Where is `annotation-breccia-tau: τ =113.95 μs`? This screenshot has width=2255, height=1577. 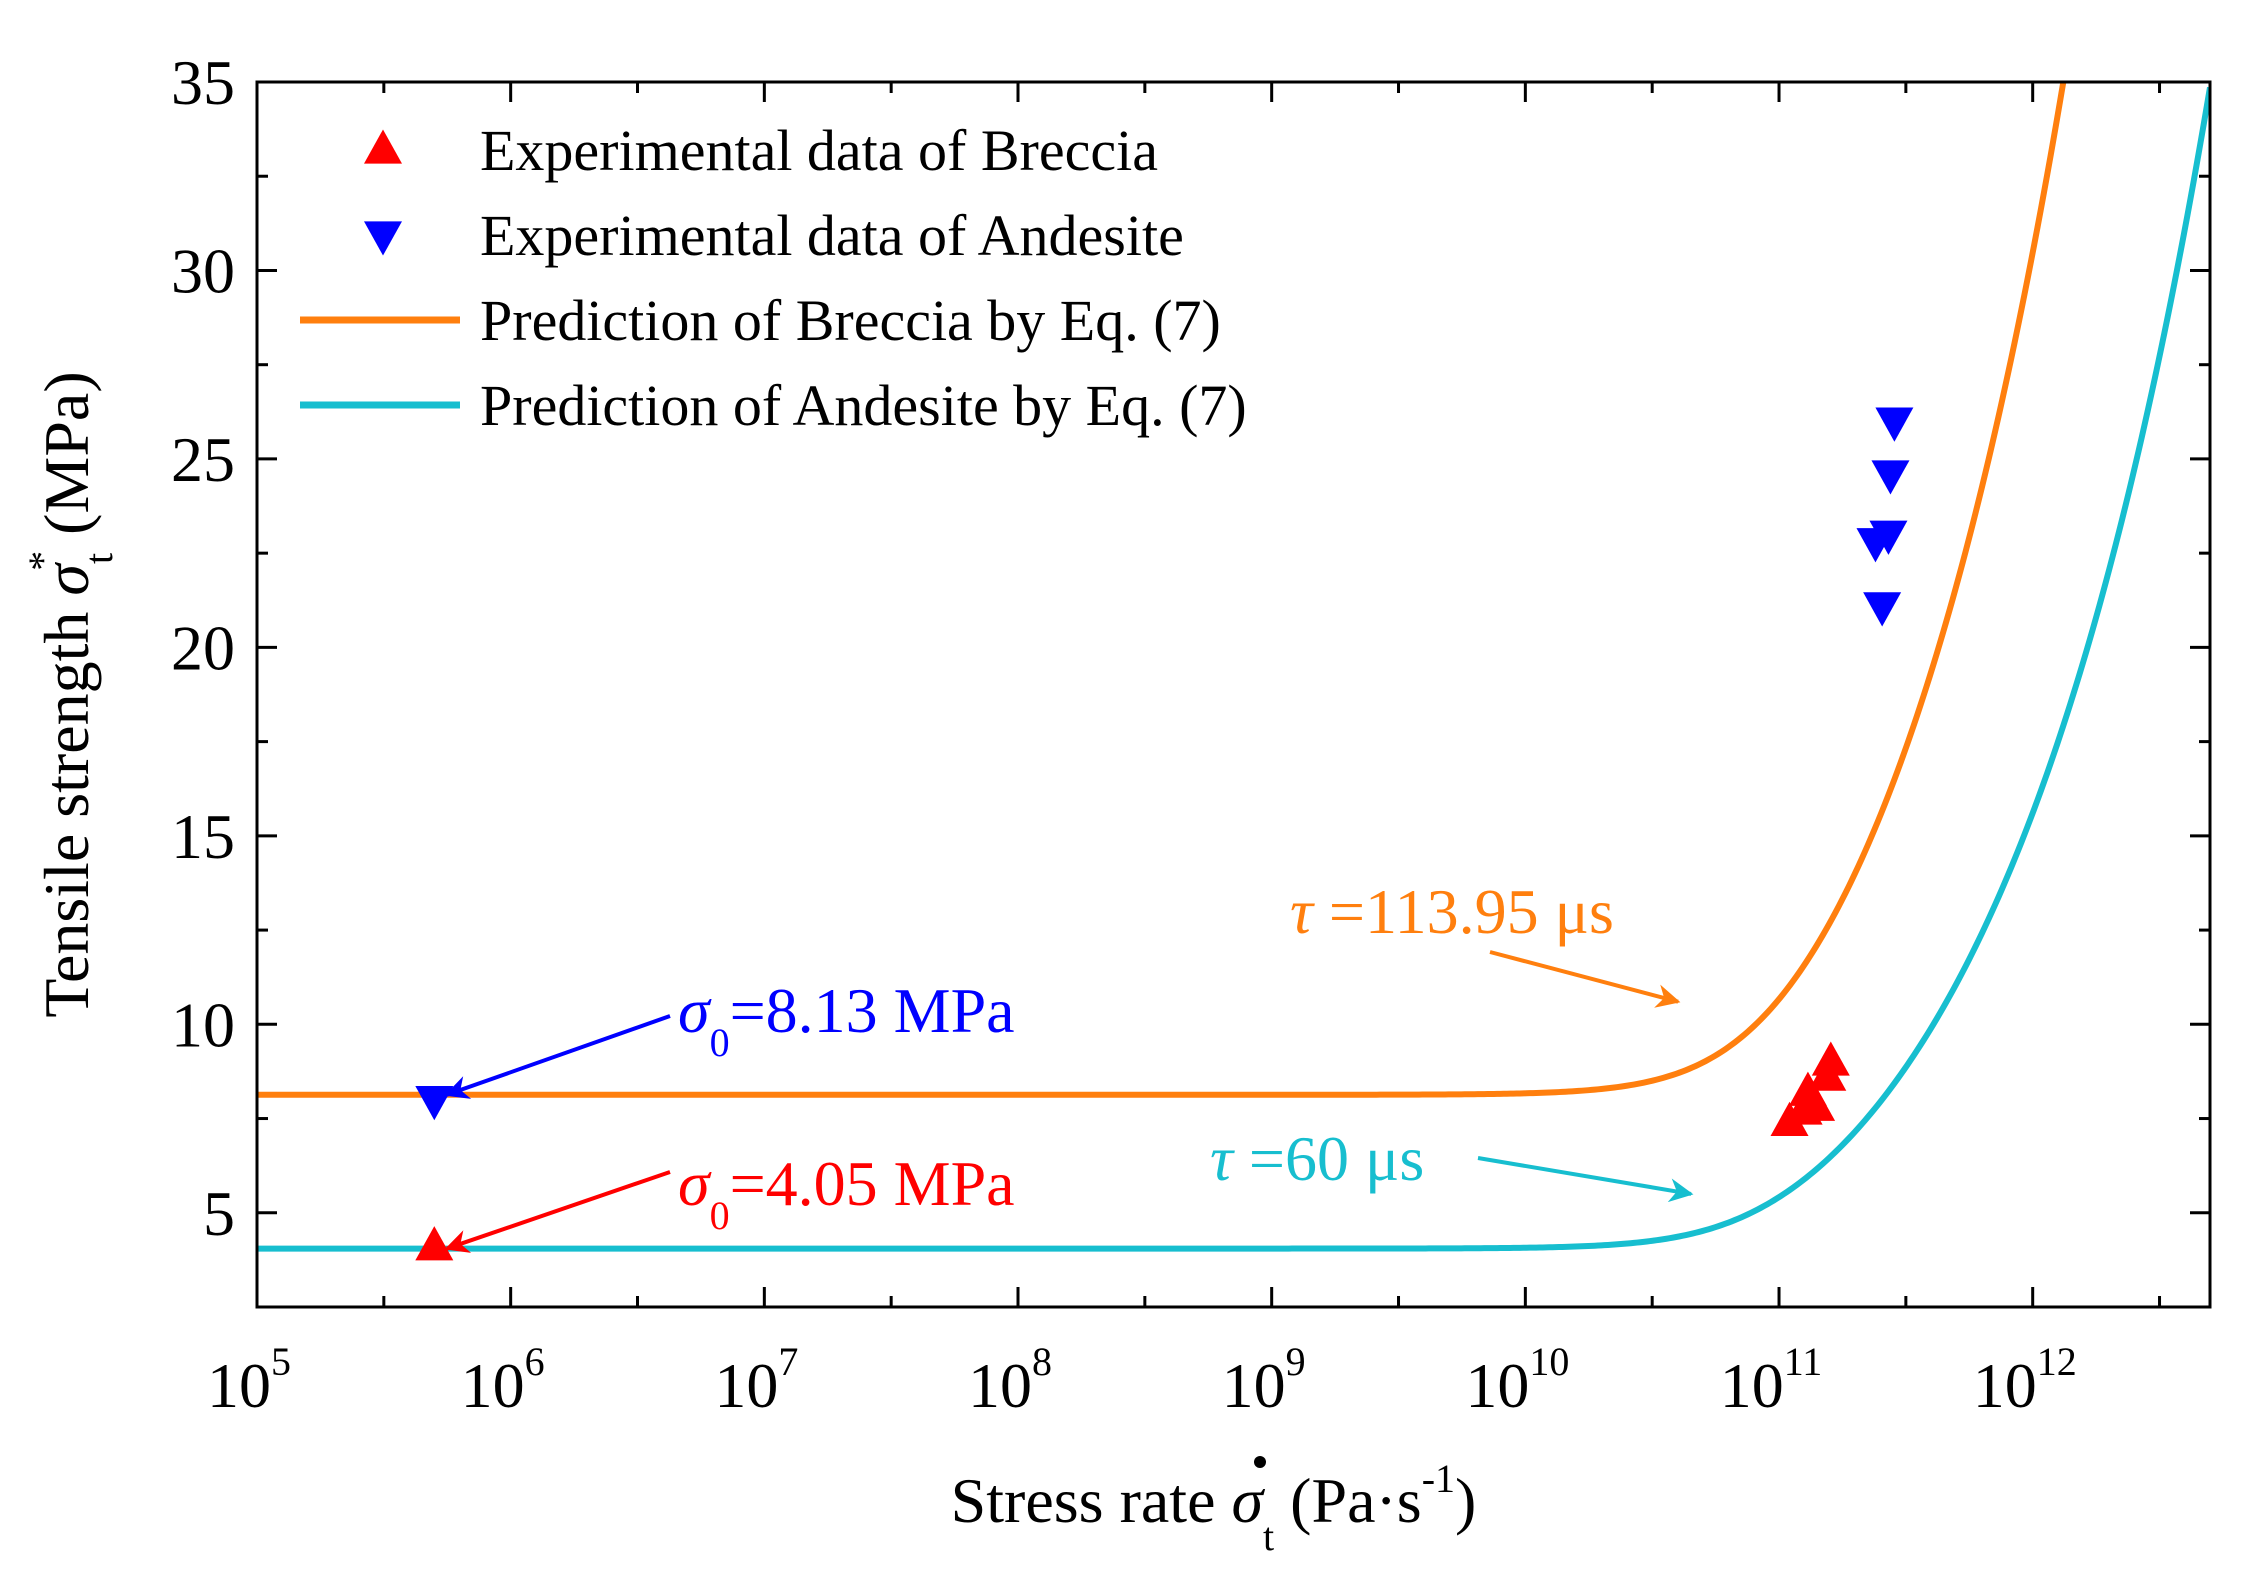
annotation-breccia-tau: τ =113.95 μs is located at coordinates (1452, 911).